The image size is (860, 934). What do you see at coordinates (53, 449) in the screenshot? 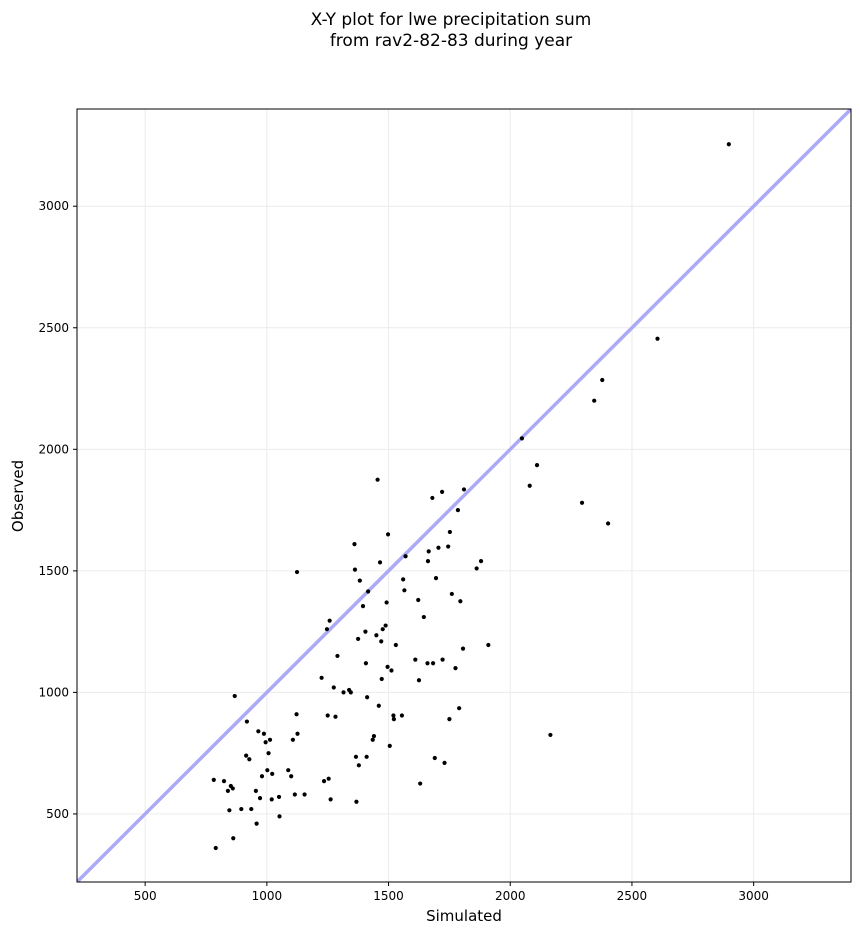
I see `y-tick-label: 2000` at bounding box center [53, 449].